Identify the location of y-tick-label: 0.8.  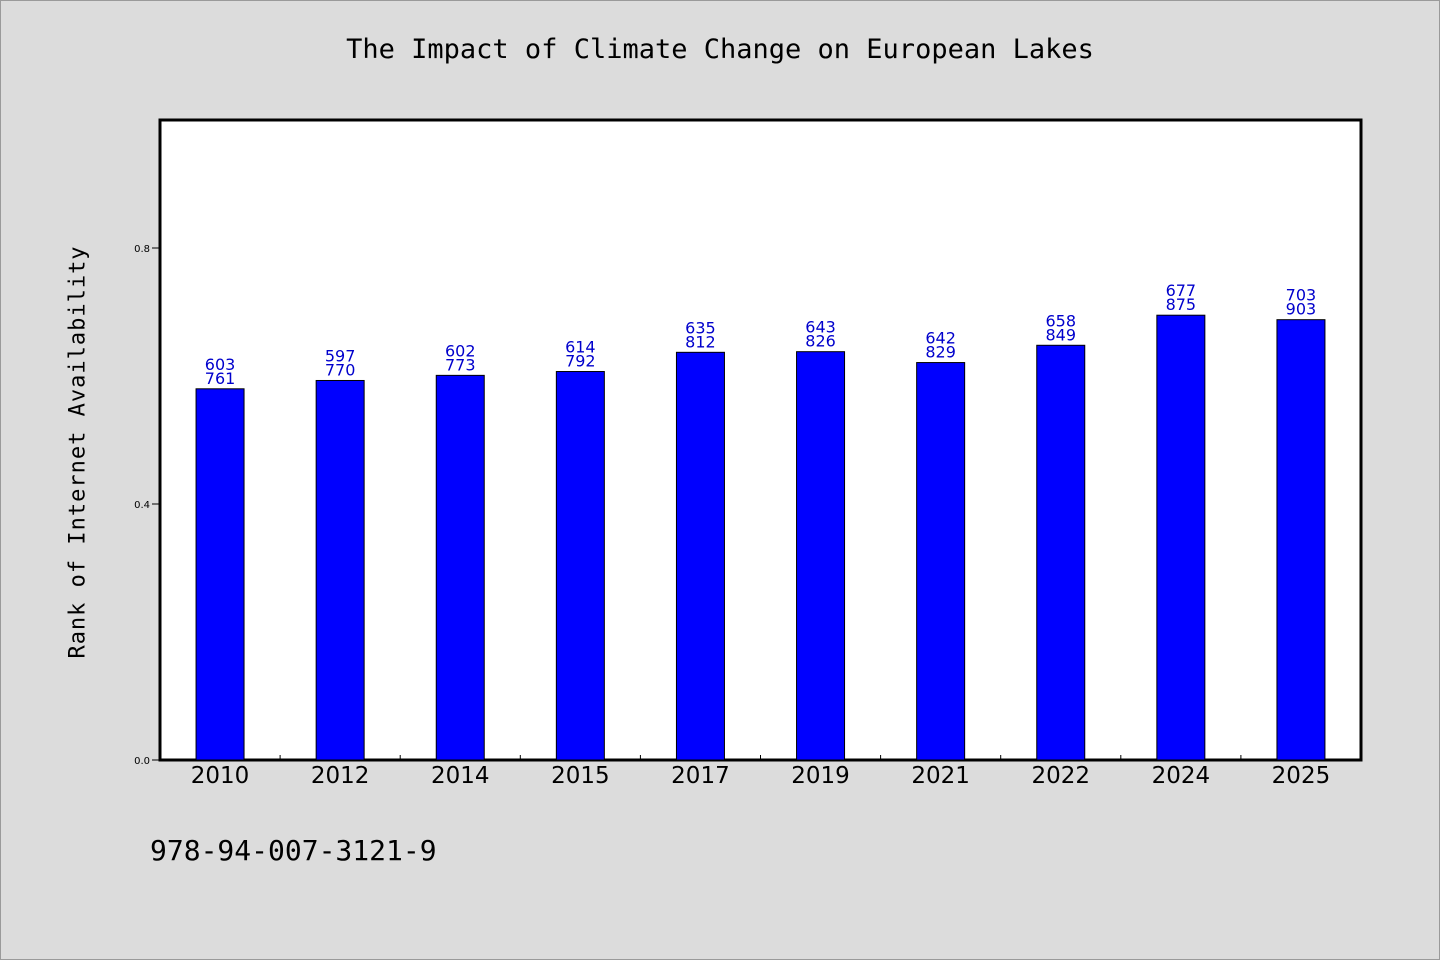
(142, 249).